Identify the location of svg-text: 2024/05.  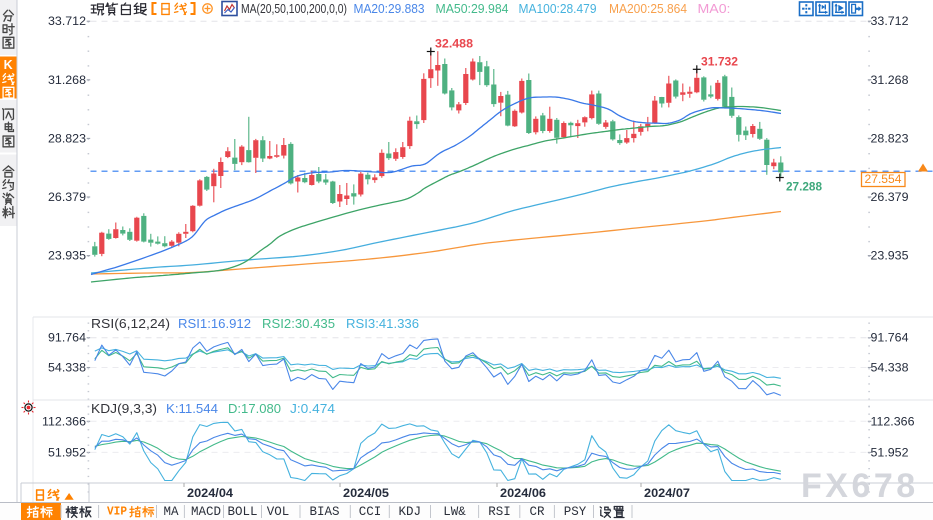
(366, 493).